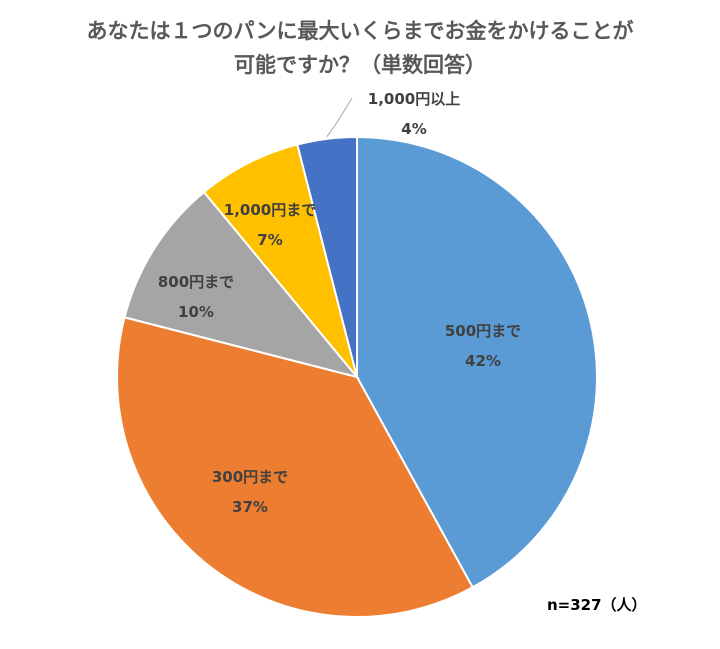  I want to click on chart-title-line-2: 可能ですか？（単数回答）, so click(360, 65).